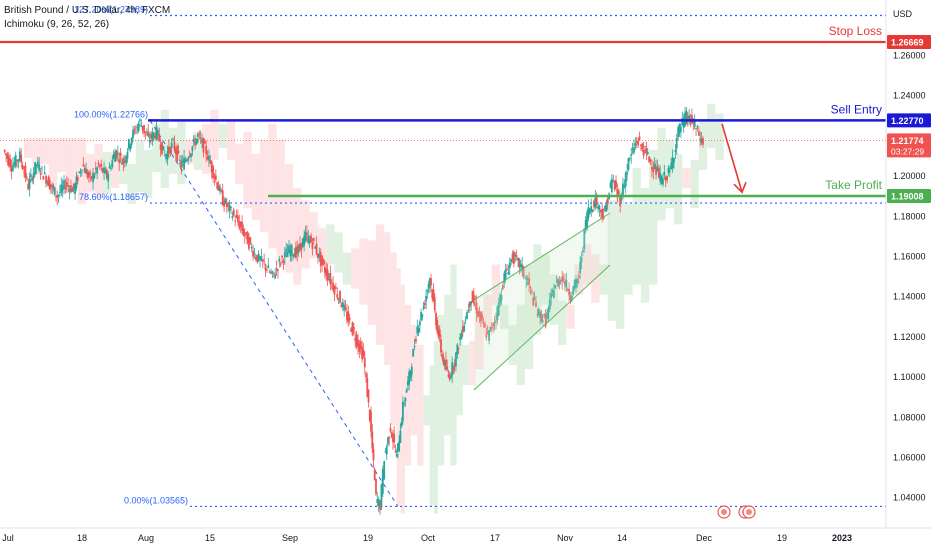 This screenshot has height=555, width=932. I want to click on indicator-title: Ichimoku (9, 26, 52, 26), so click(57, 24).